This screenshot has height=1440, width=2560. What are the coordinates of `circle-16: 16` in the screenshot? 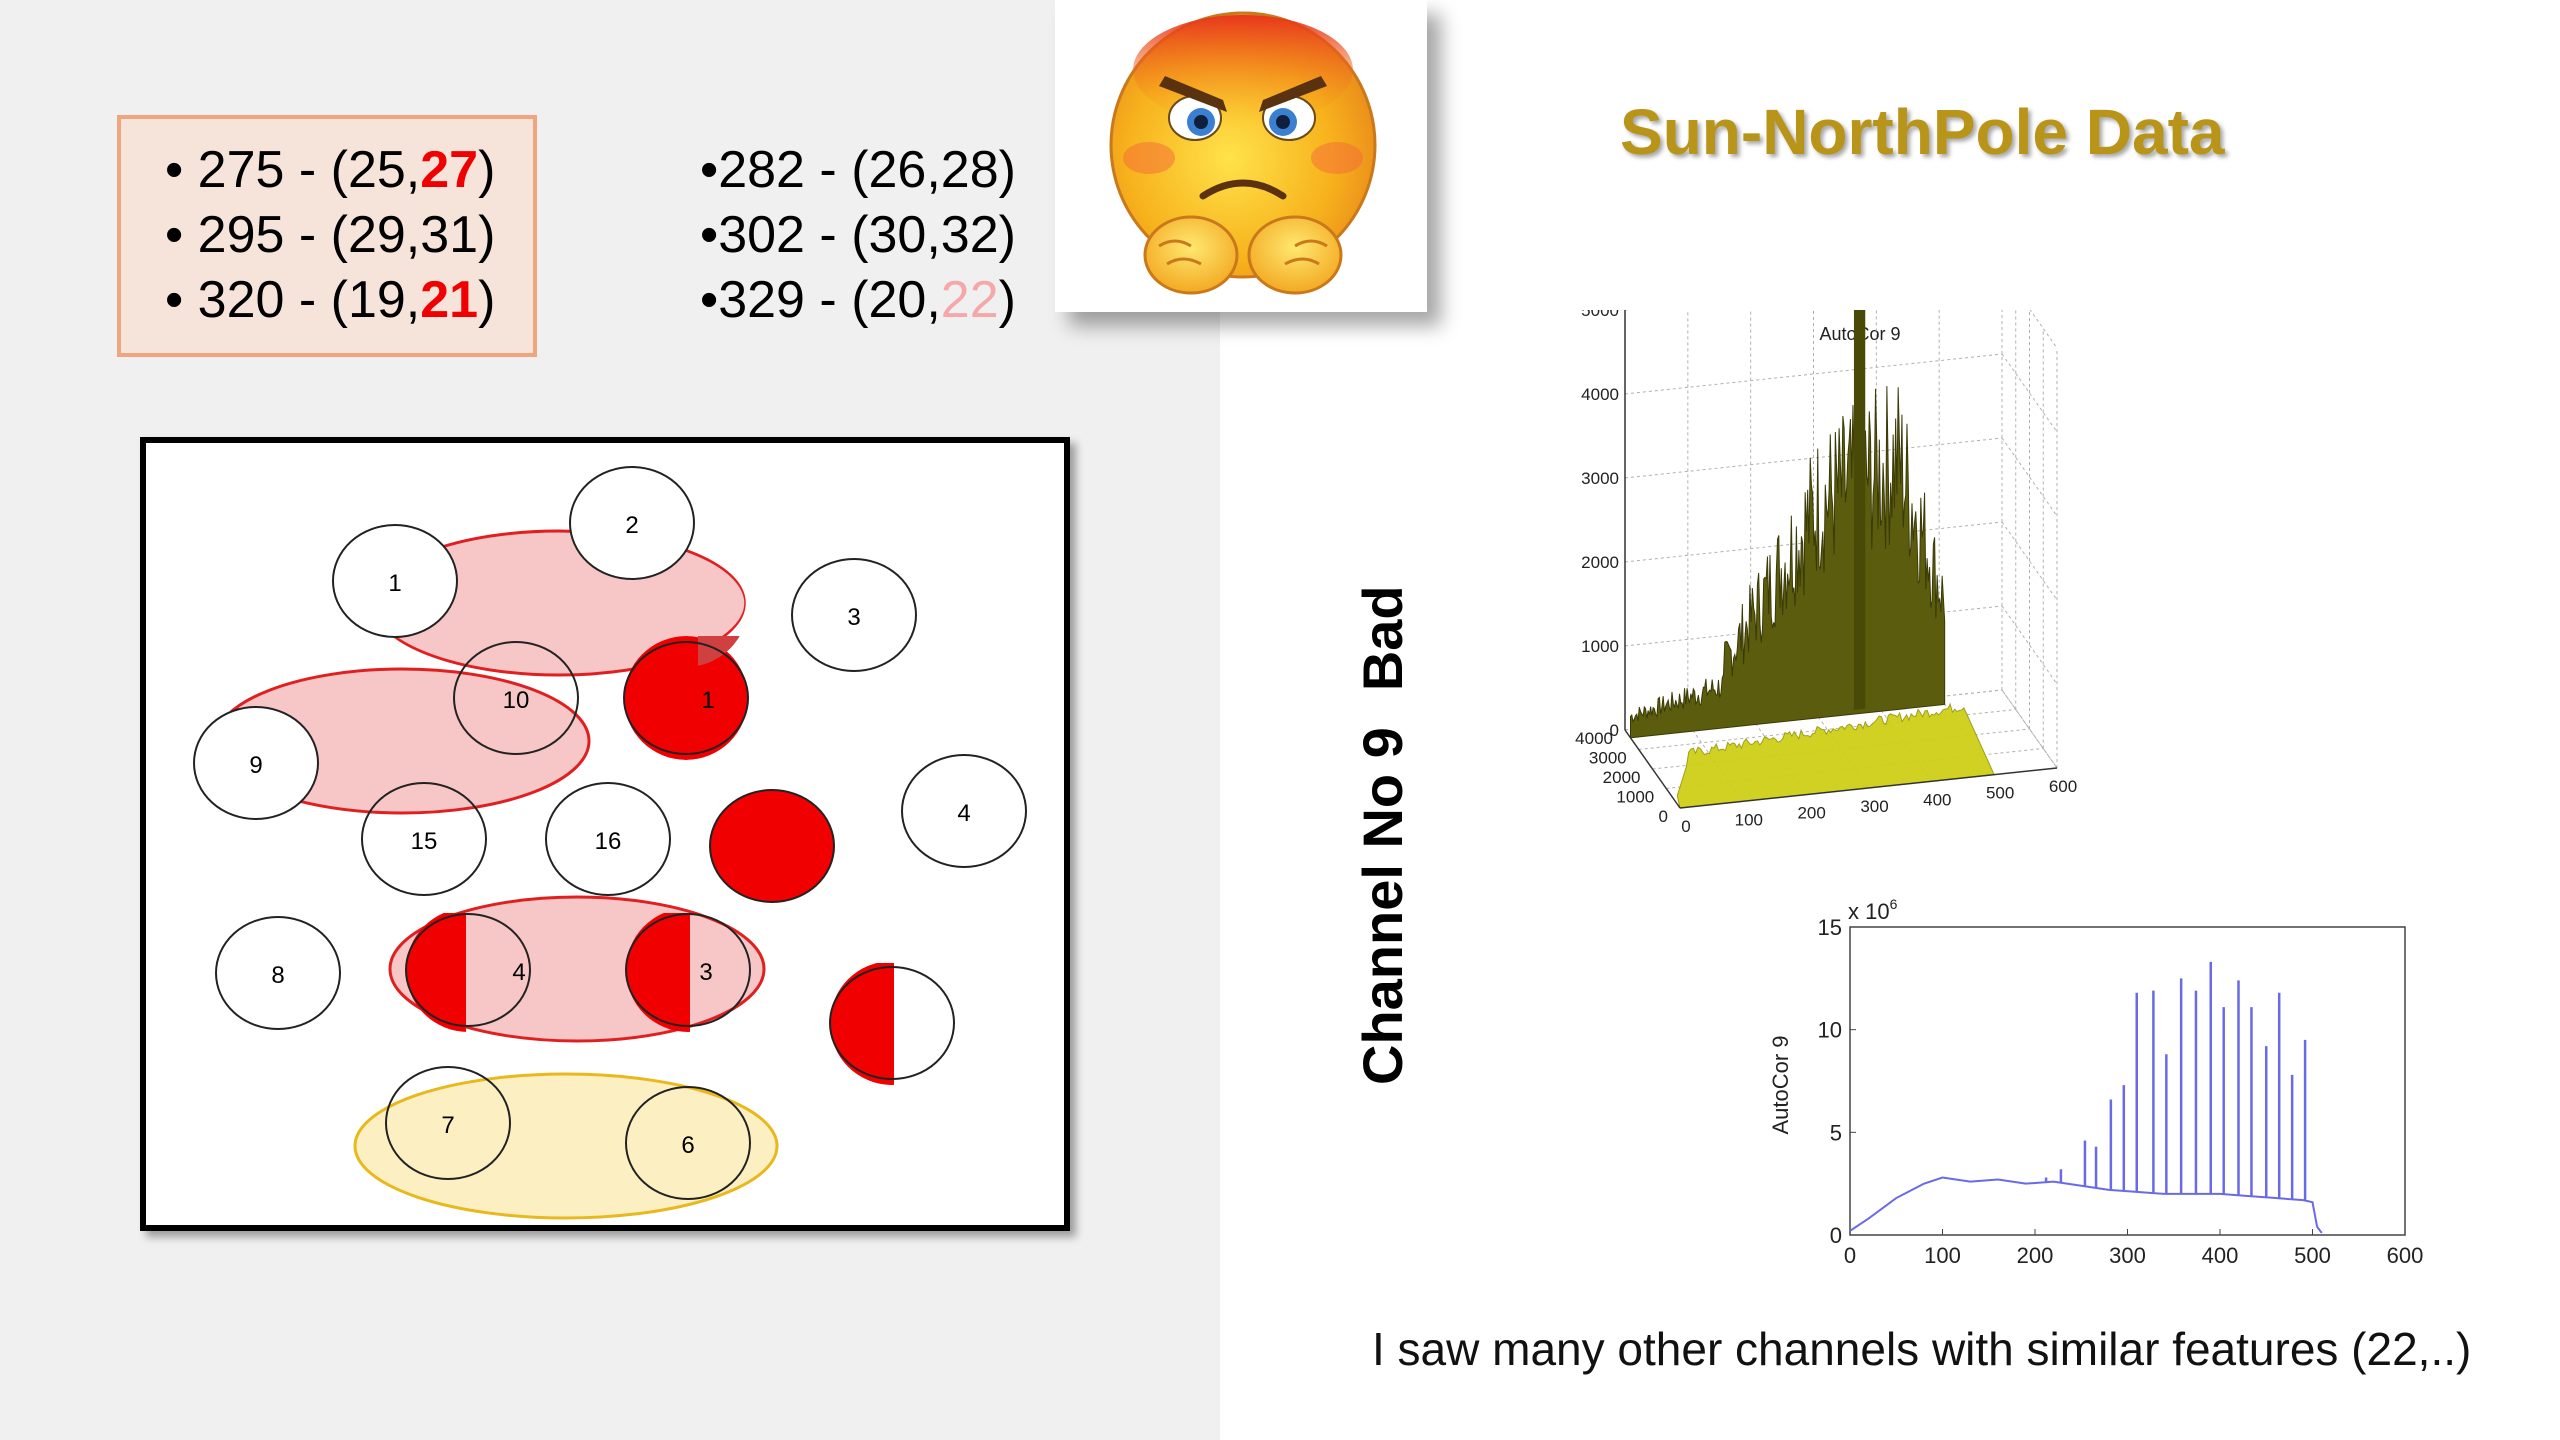 It's located at (608, 839).